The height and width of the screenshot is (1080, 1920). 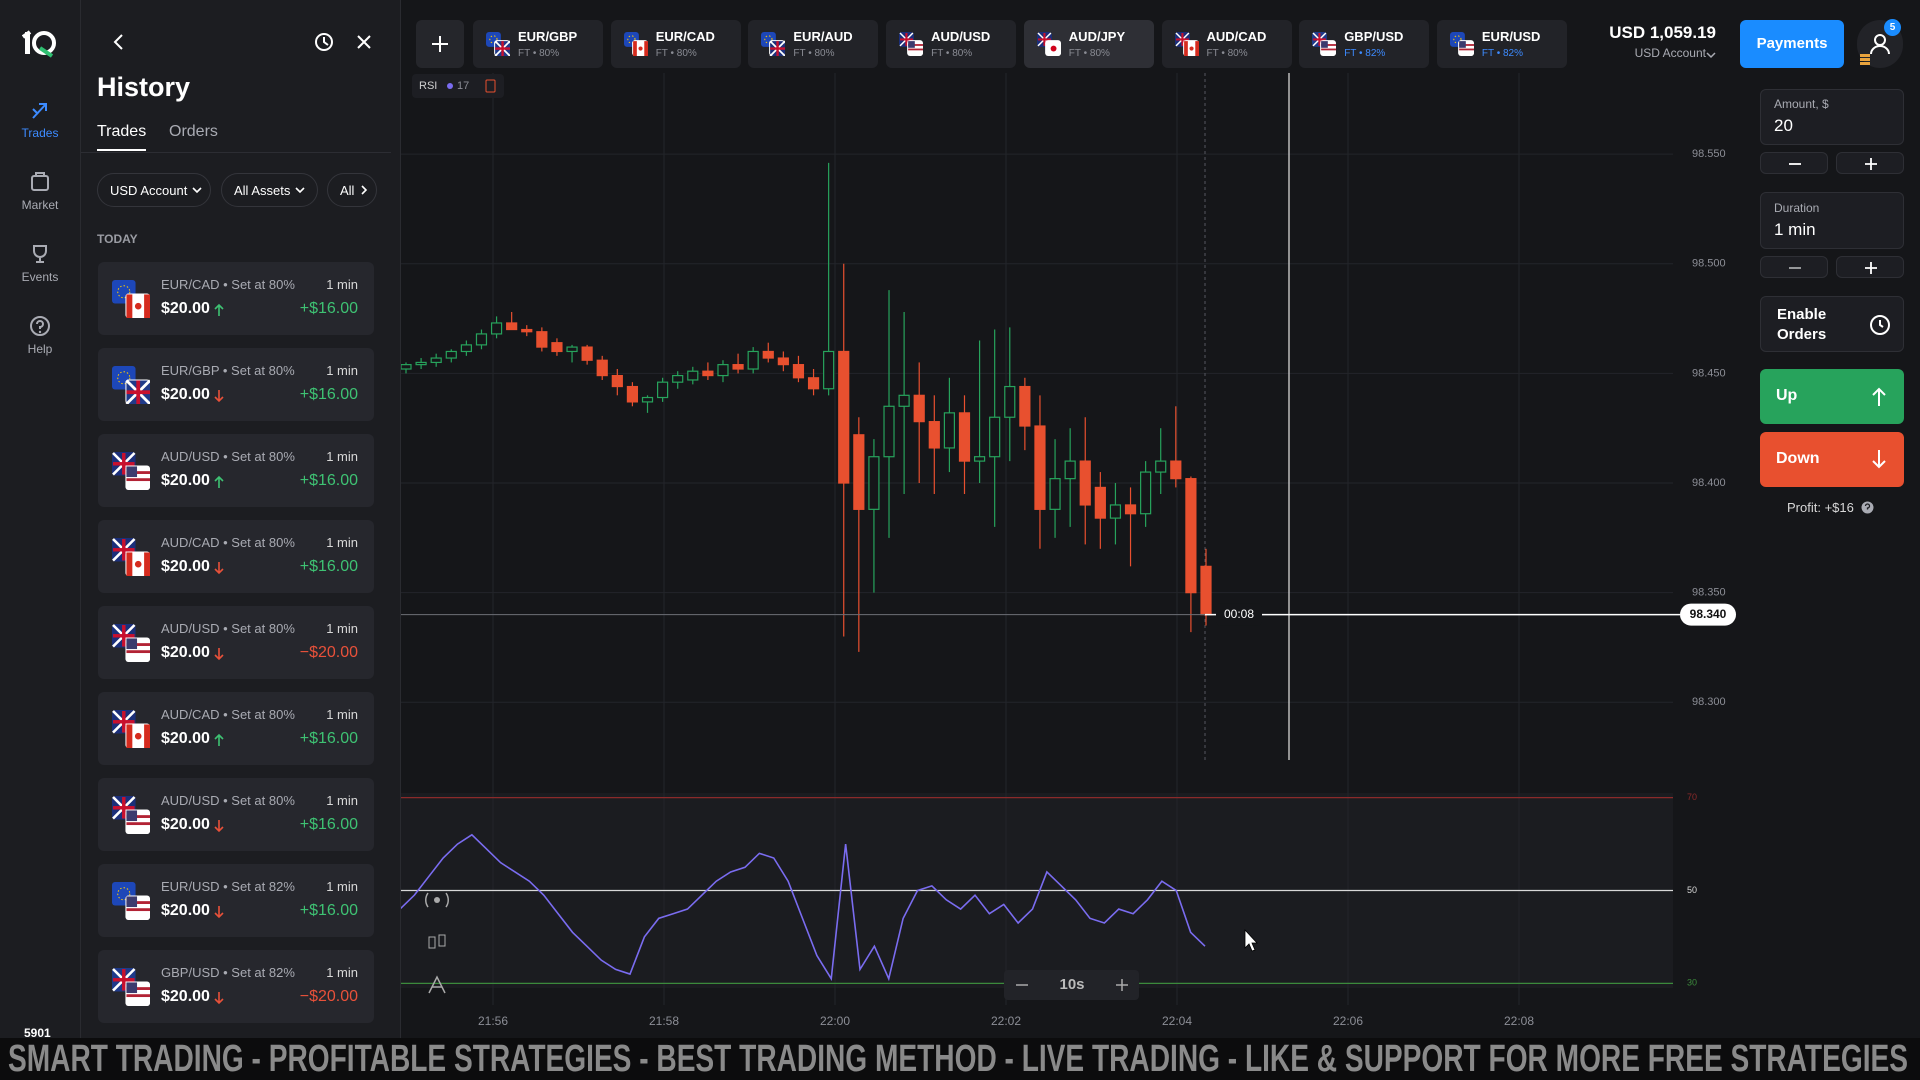 I want to click on nav-item: Trades, so click(x=40, y=128).